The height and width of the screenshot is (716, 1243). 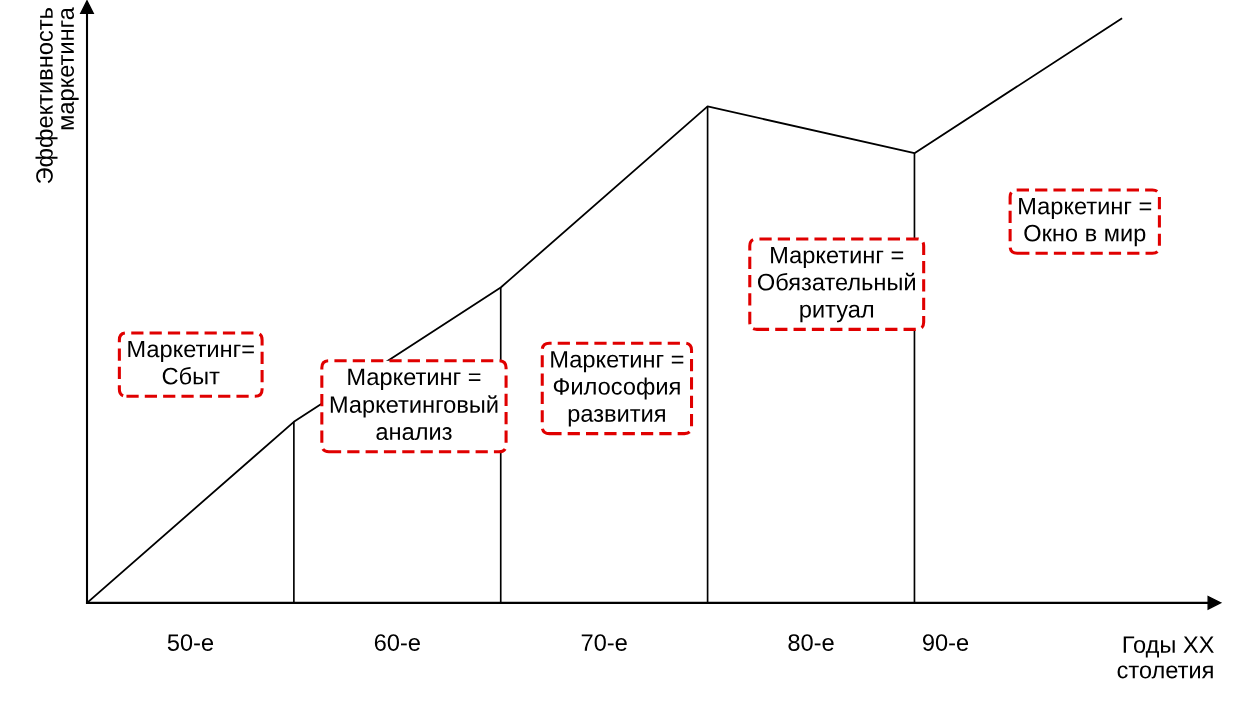 I want to click on annotation: Маркетинг = Философия развития, so click(x=617, y=389).